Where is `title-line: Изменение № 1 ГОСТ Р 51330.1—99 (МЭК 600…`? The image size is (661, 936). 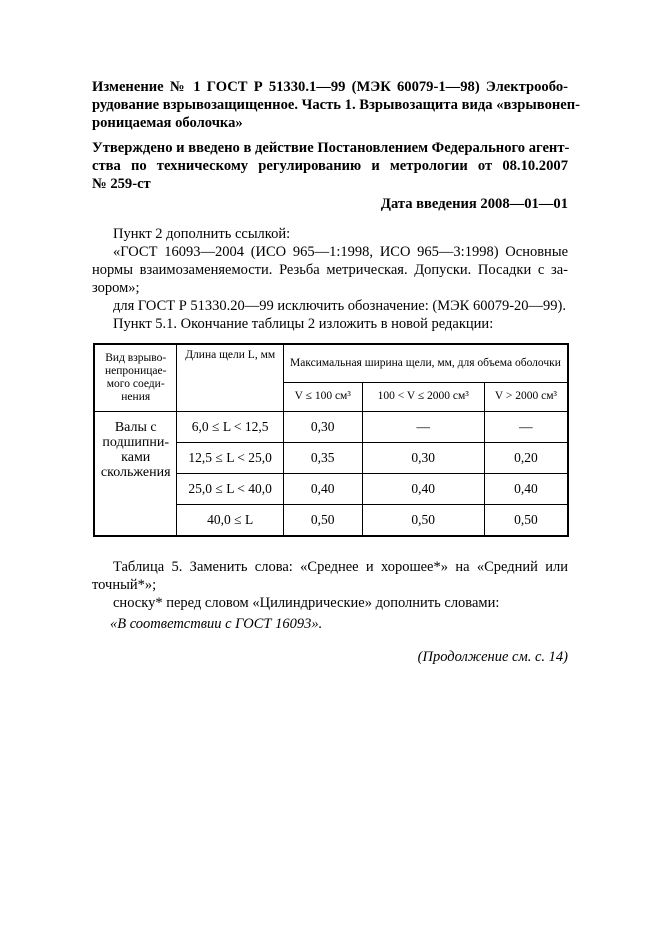
title-line: Изменение № 1 ГОСТ Р 51330.1—99 (МЭК 600… is located at coordinates (330, 87).